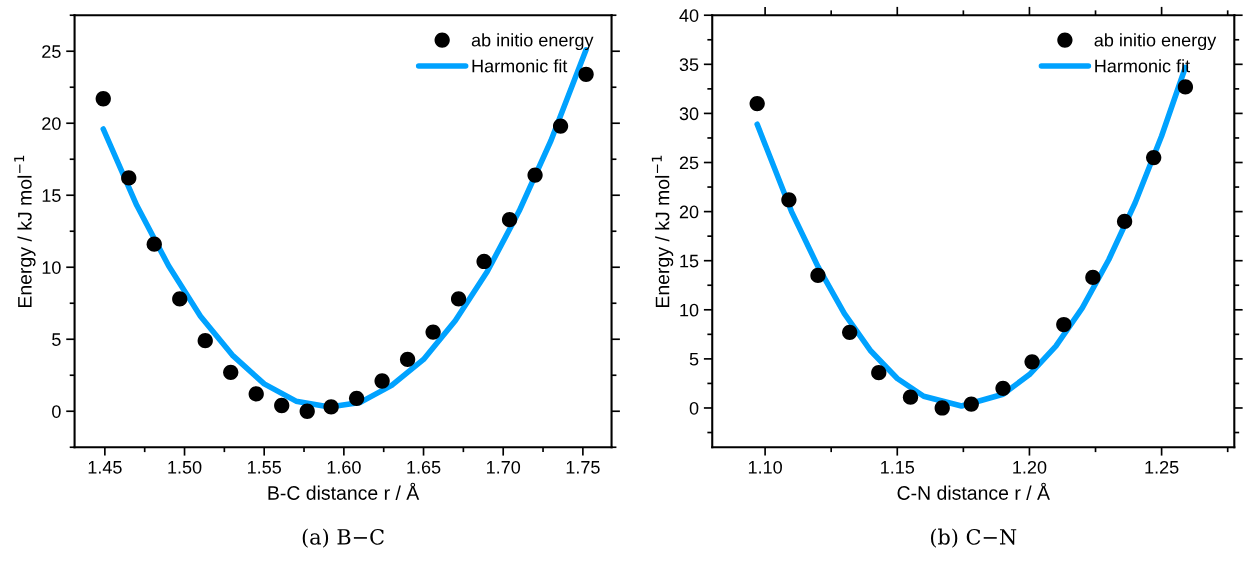 Image resolution: width=1243 pixels, height=564 pixels. Describe the element at coordinates (765, 467) in the screenshot. I see `x-tick-label: 1.10` at that location.